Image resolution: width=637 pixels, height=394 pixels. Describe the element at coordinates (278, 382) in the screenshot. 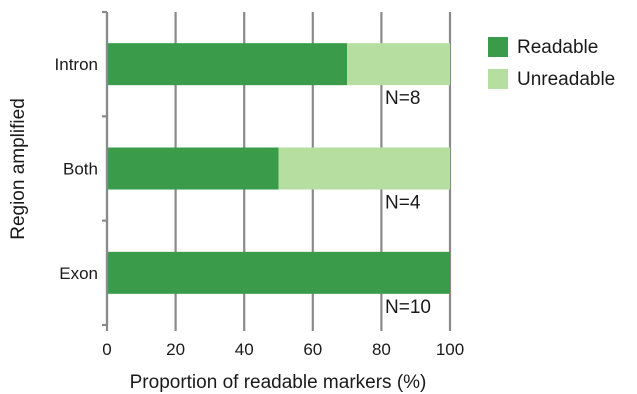

I see `x-axis-title: Proportion of readable markers (%)` at that location.